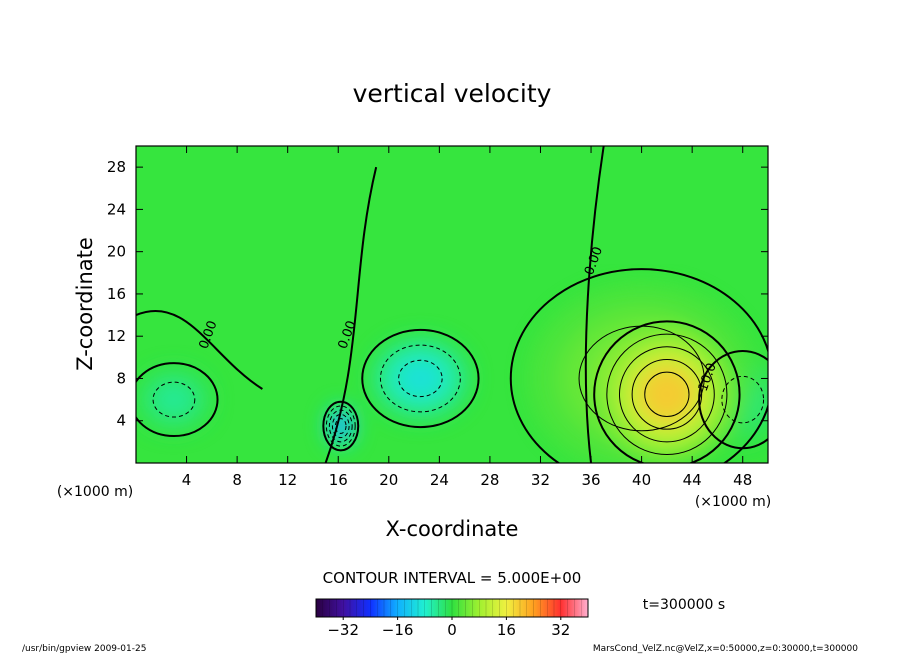 The height and width of the screenshot is (654, 904). What do you see at coordinates (560, 630) in the screenshot?
I see `colorbar-tick-label-4: 32` at bounding box center [560, 630].